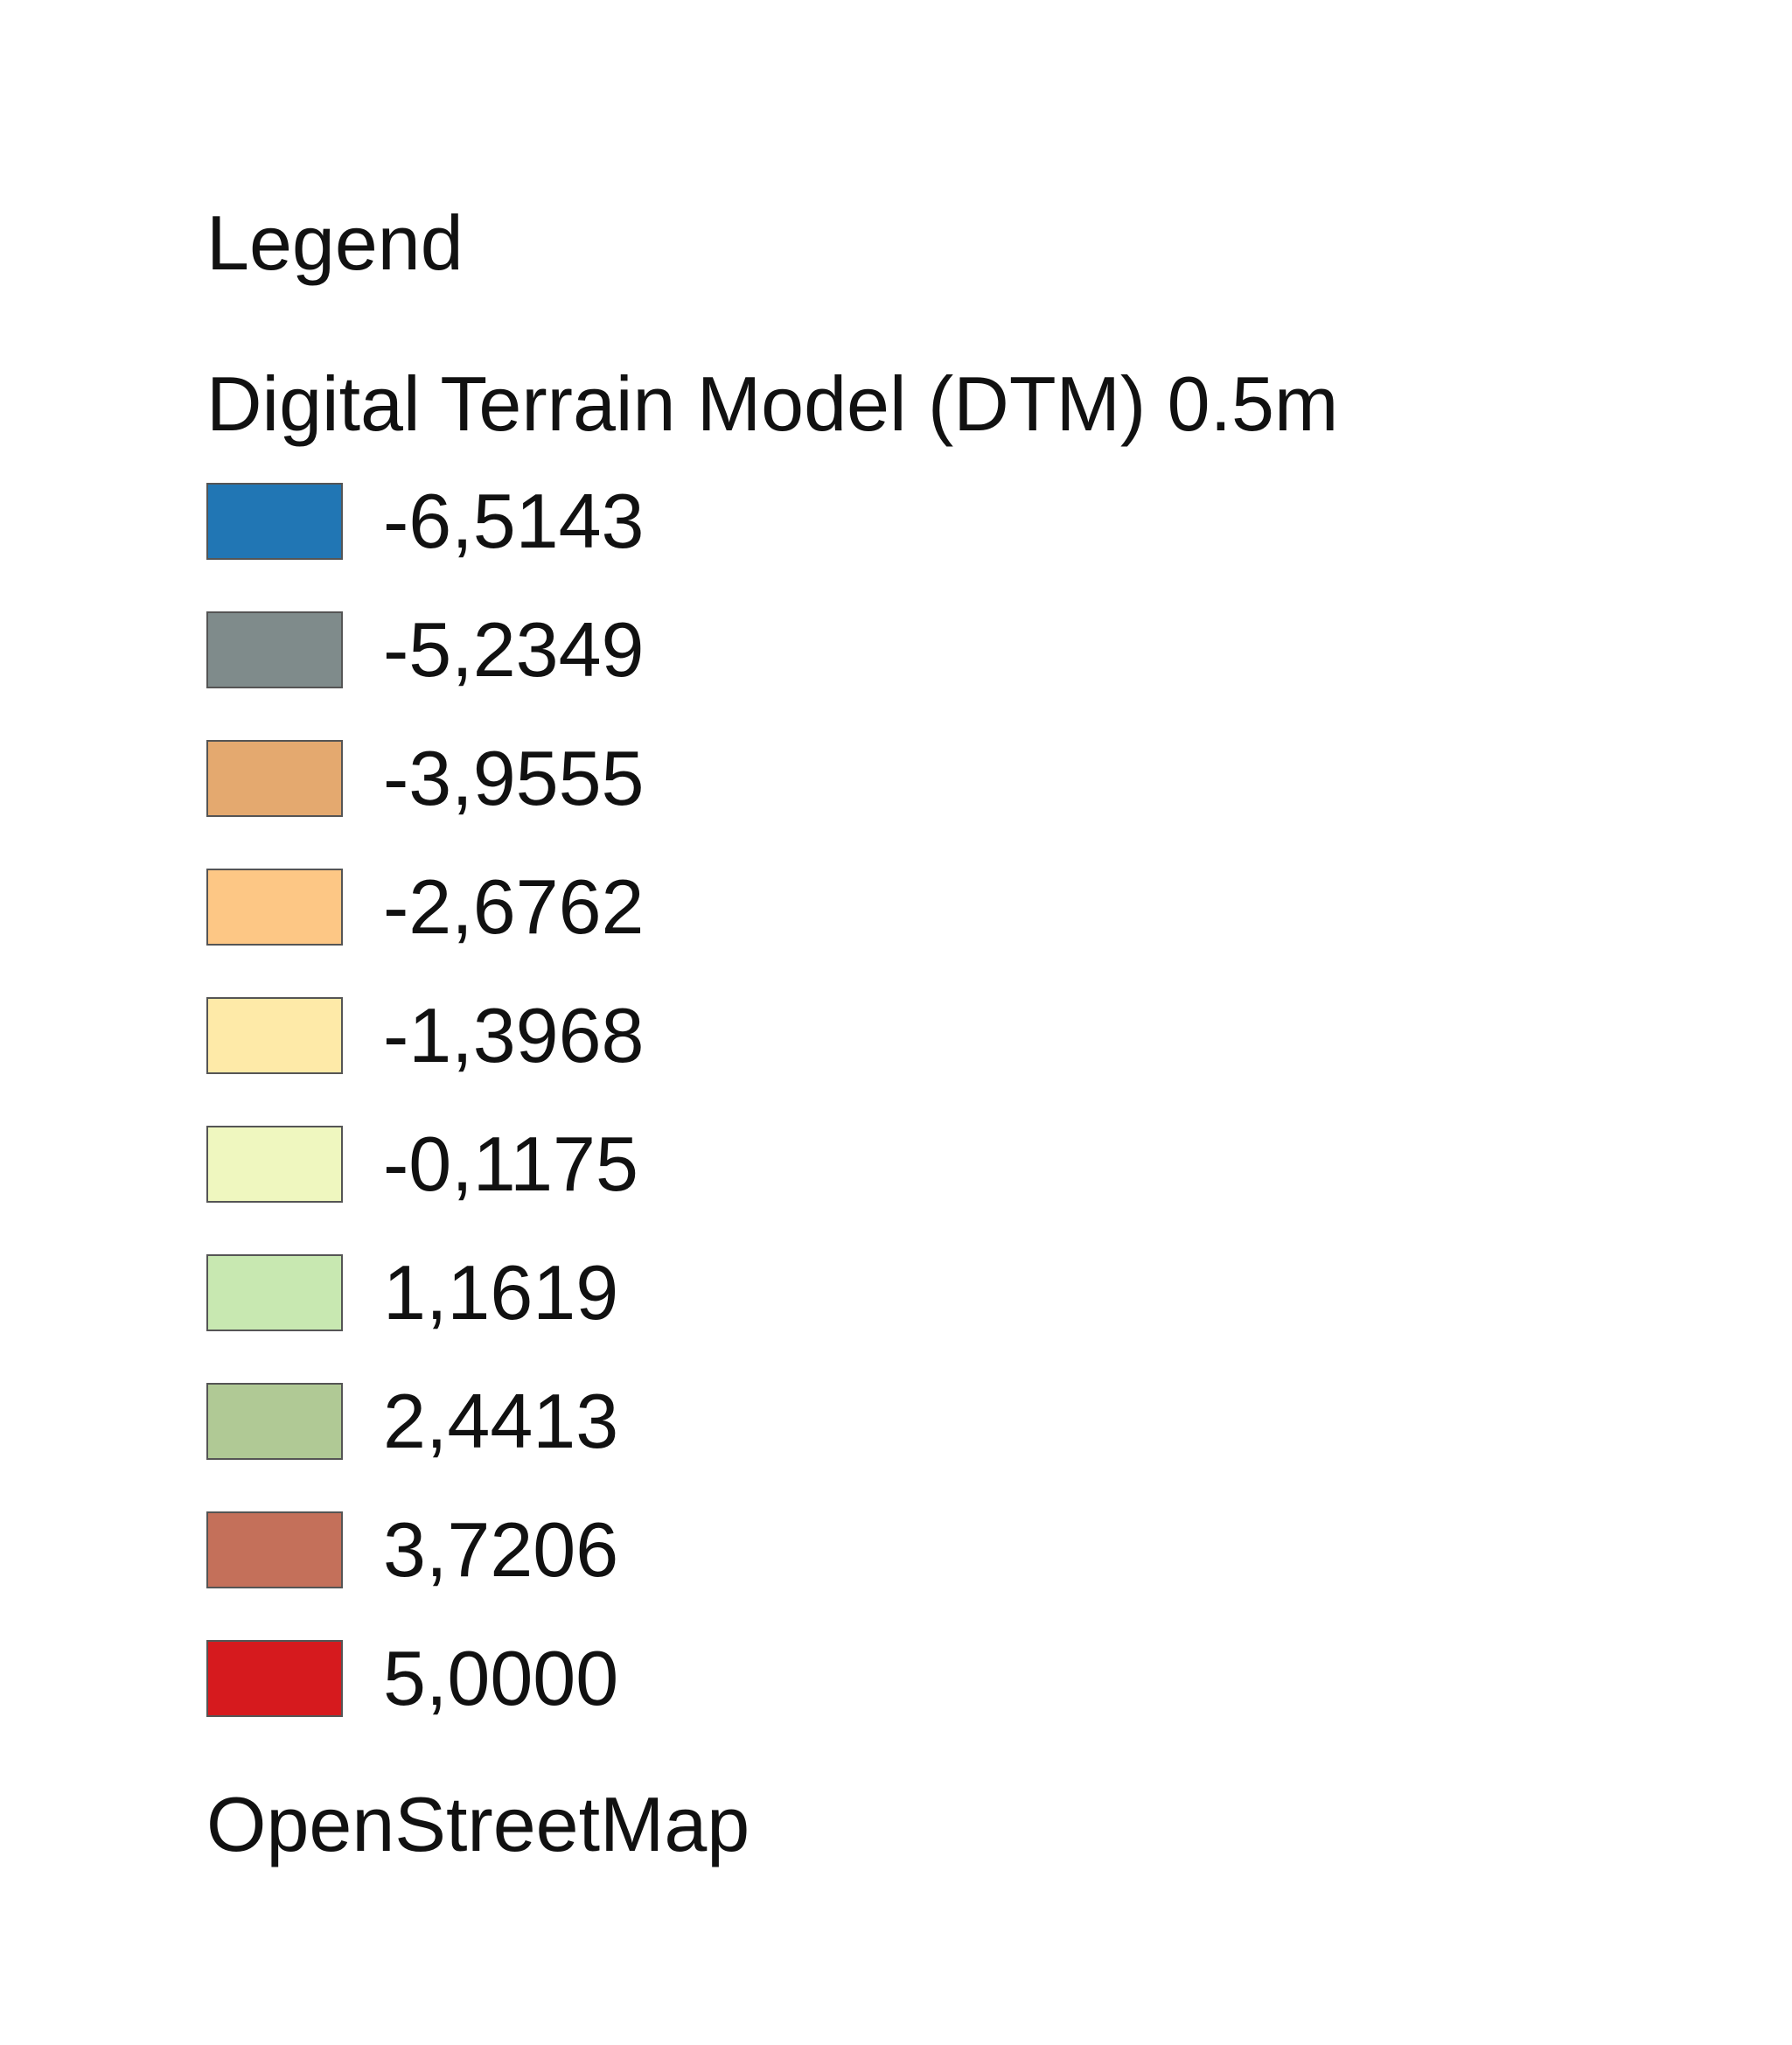  What do you see at coordinates (501, 1678) in the screenshot?
I see `class-value: 5,0000` at bounding box center [501, 1678].